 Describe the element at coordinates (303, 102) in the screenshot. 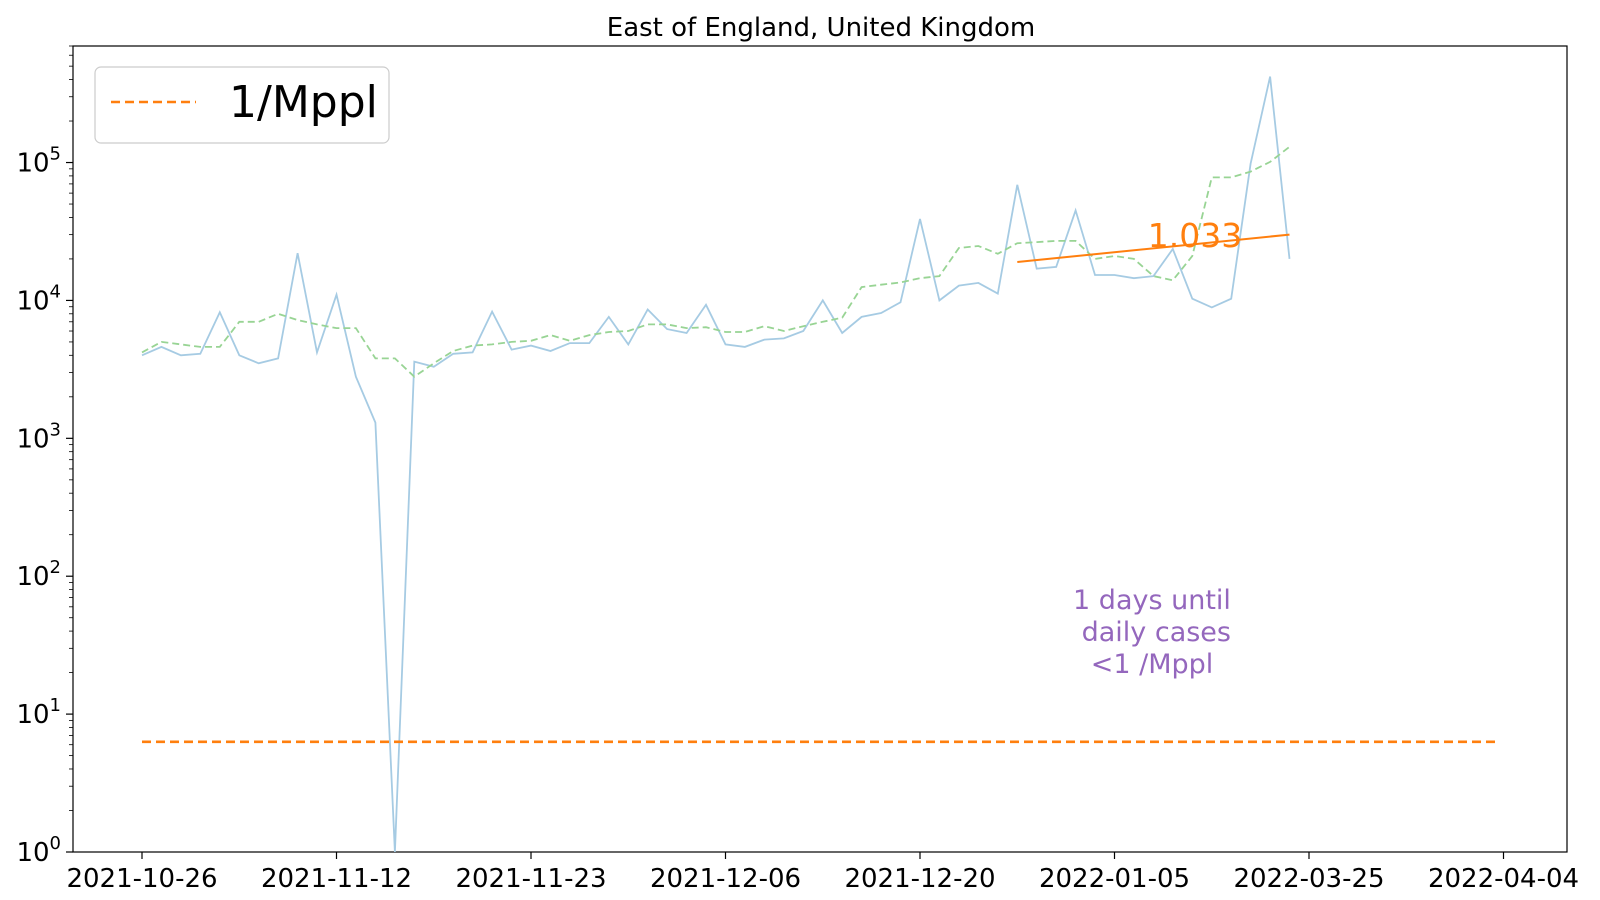

I see `legend-label: 1/Mppl` at that location.